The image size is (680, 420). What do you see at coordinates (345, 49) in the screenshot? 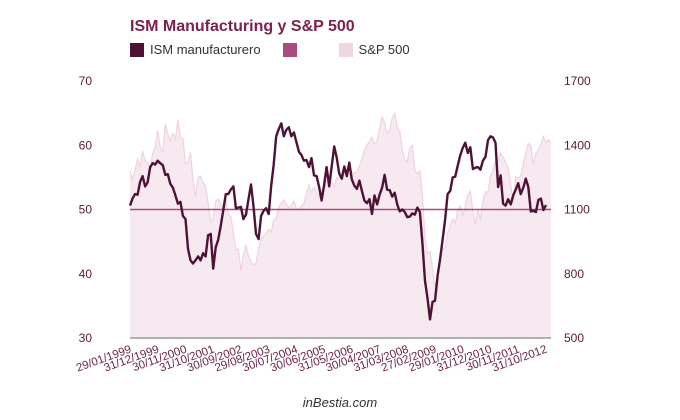
I see `legend-swatch-sp500` at bounding box center [345, 49].